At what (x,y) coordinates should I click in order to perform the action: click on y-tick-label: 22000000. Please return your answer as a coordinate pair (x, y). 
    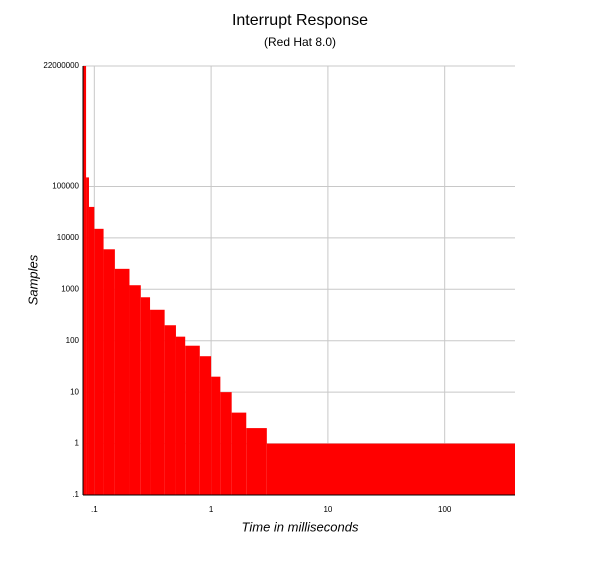
    Looking at the image, I should click on (61, 65).